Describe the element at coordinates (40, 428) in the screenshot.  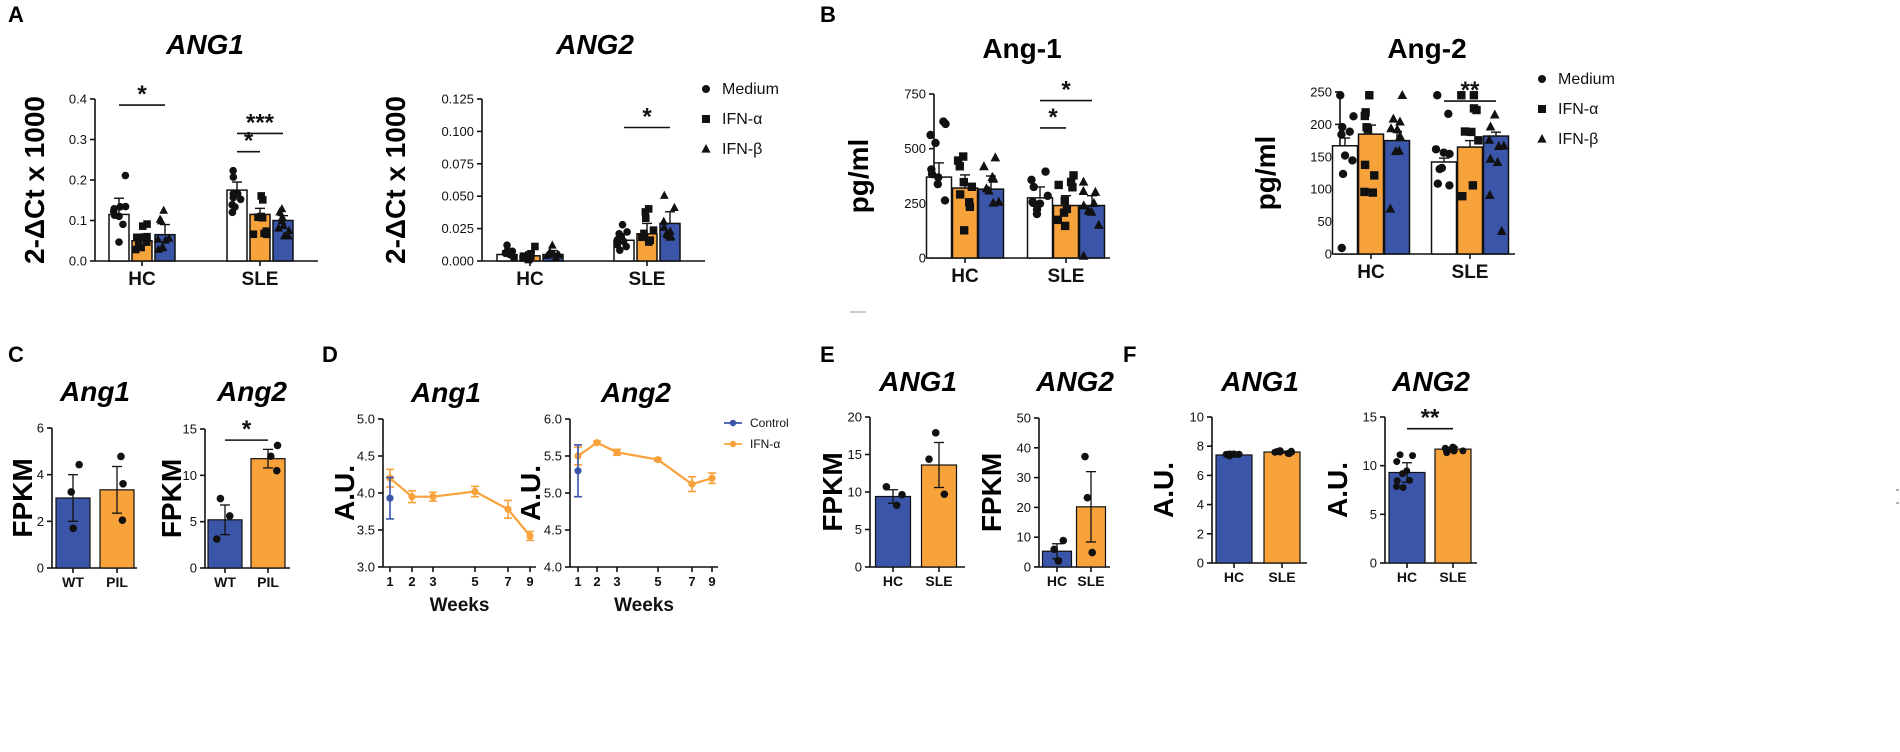
I see `y-tick-label: 6` at that location.